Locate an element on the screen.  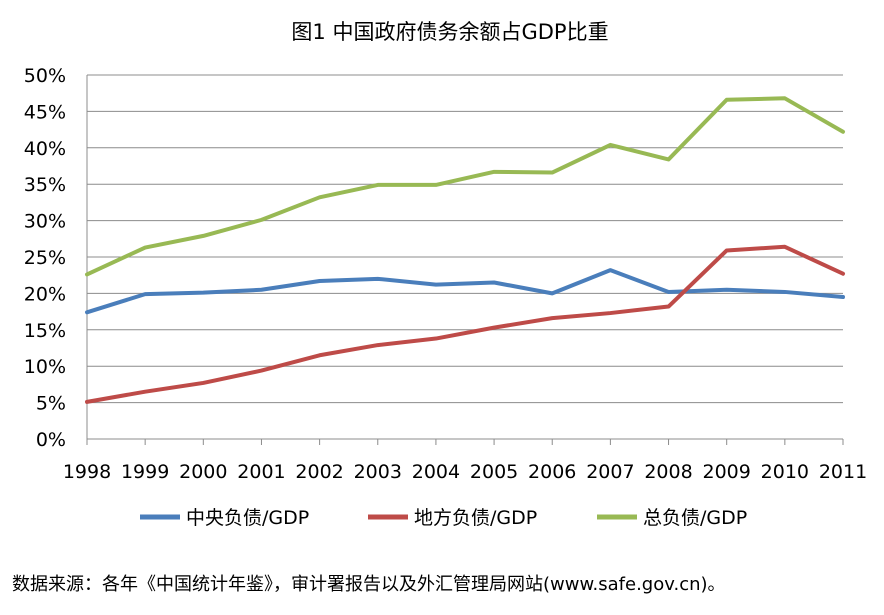
y-tick-label: 50% is located at coordinates (45, 76).